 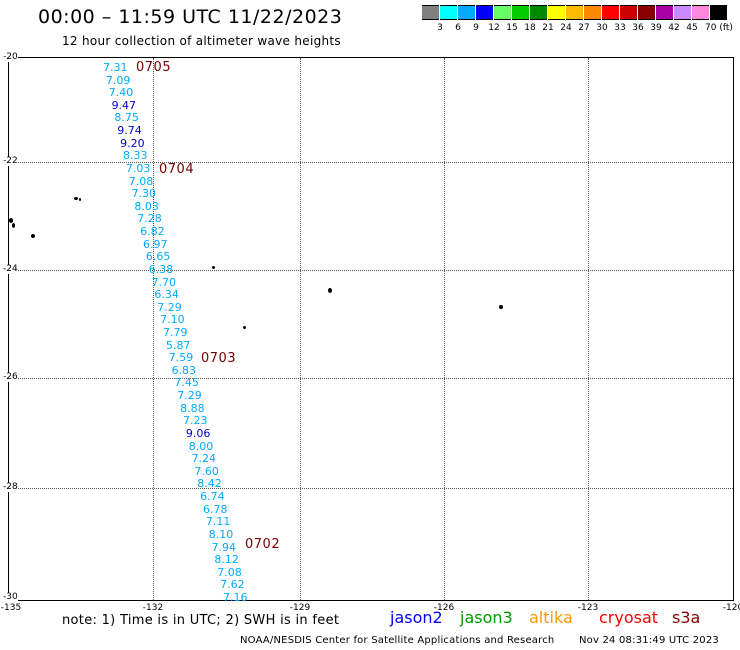 What do you see at coordinates (566, 28) in the screenshot?
I see `colorbar-label: 24` at bounding box center [566, 28].